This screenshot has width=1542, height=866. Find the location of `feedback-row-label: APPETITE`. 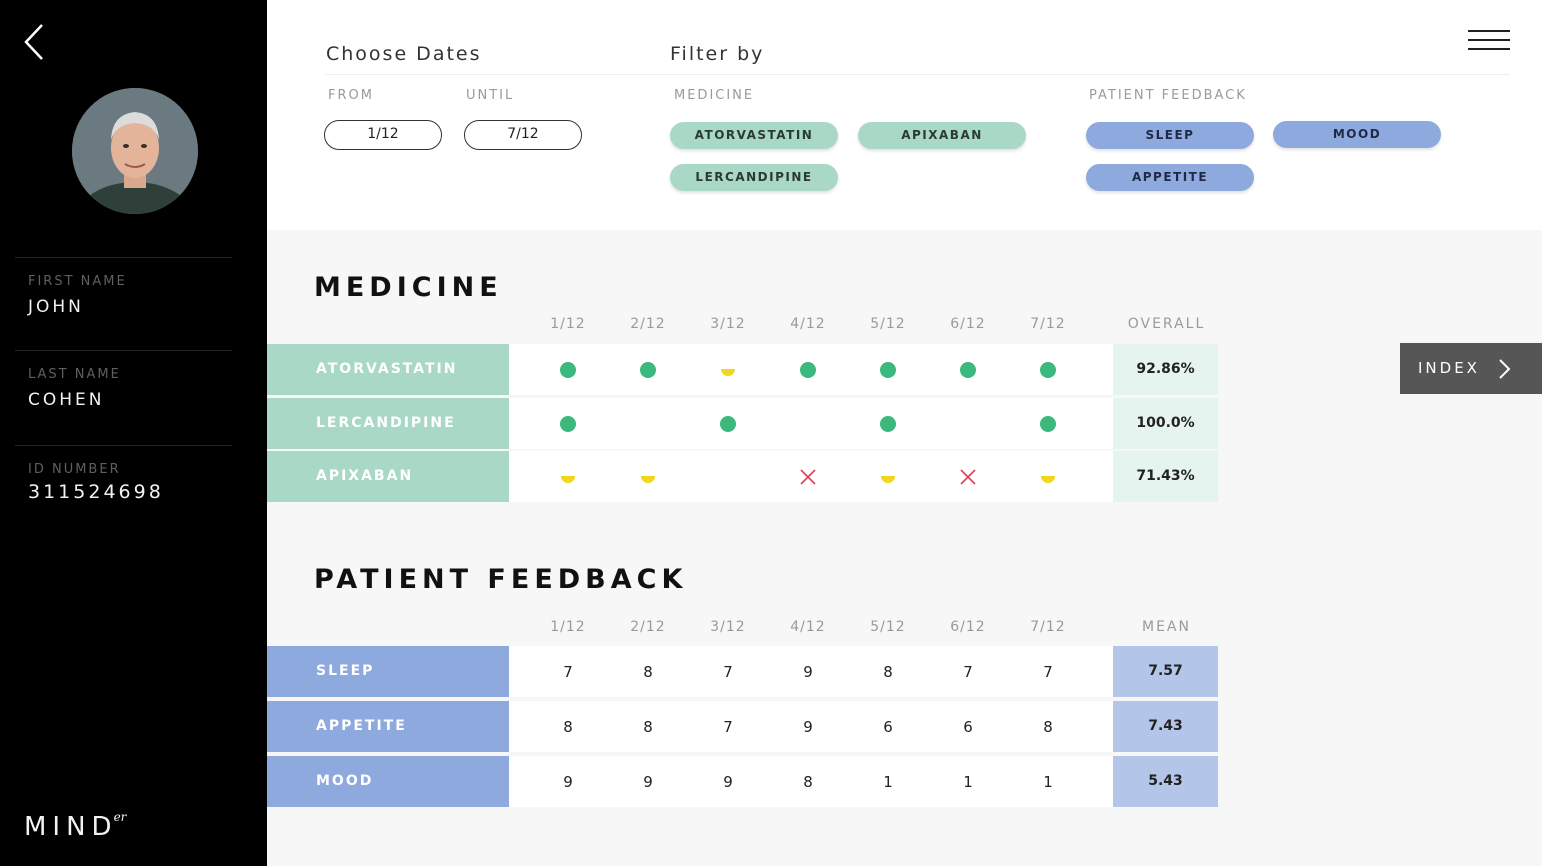

feedback-row-label: APPETITE is located at coordinates (388, 726).